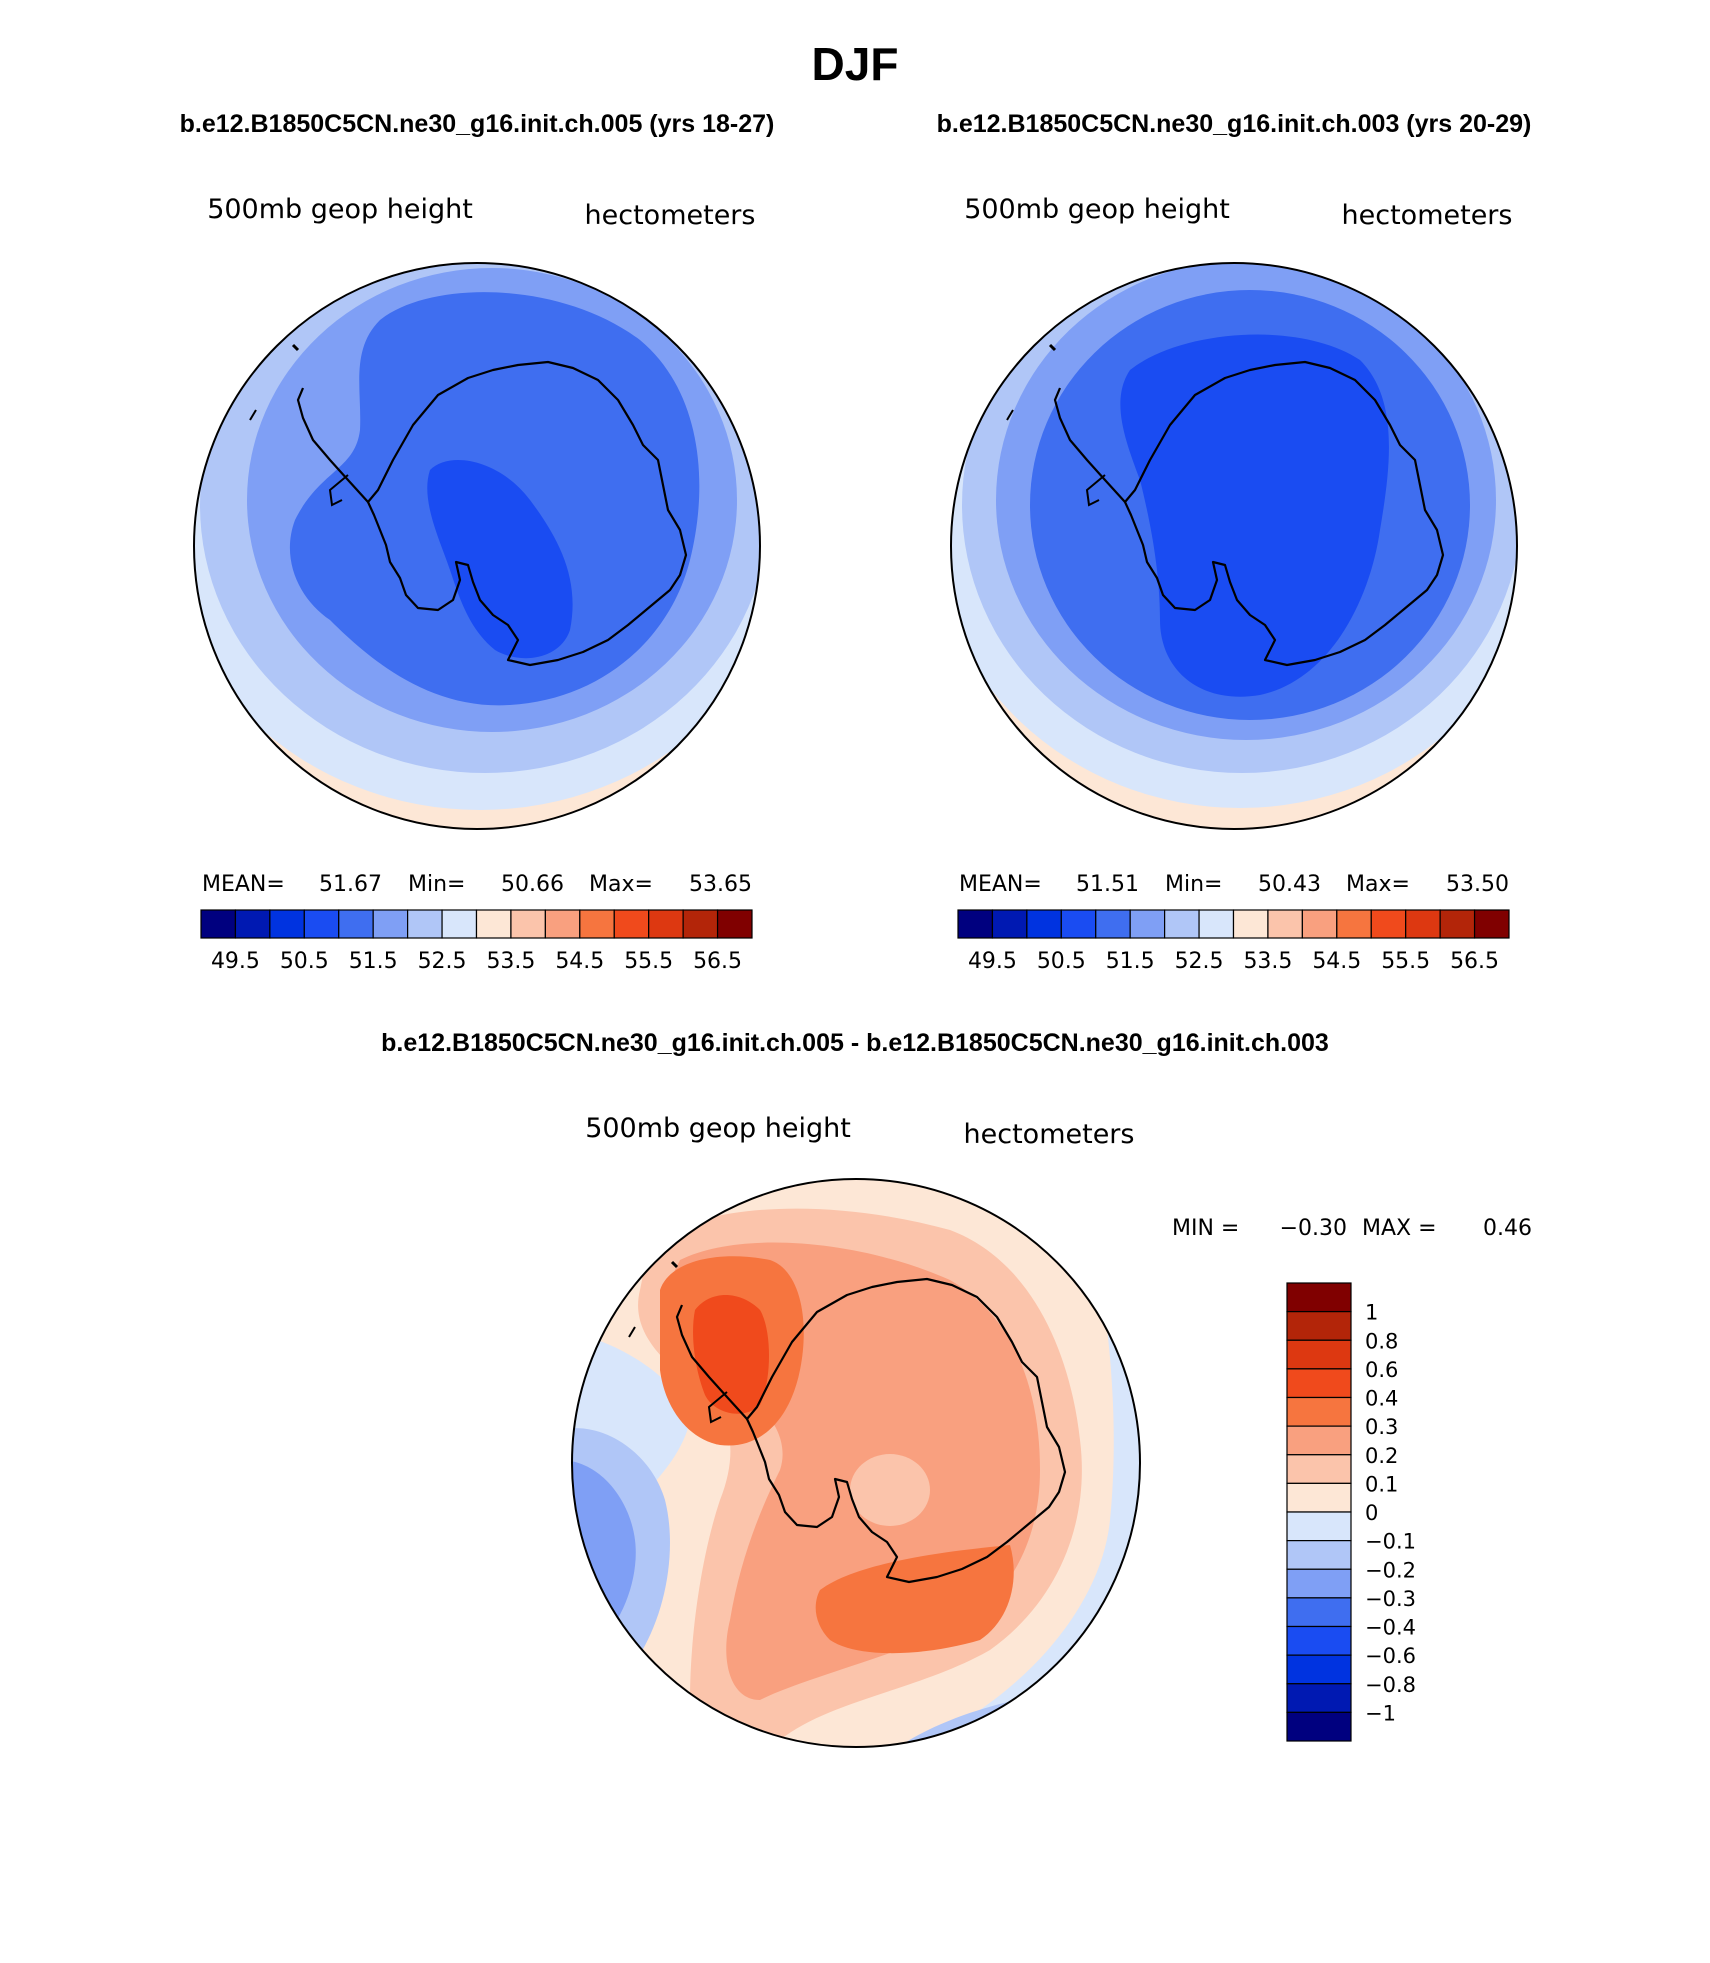 This screenshot has height=1963, width=1710. What do you see at coordinates (1097, 209) in the screenshot?
I see `panel-right-field-label: 500mb geop height` at bounding box center [1097, 209].